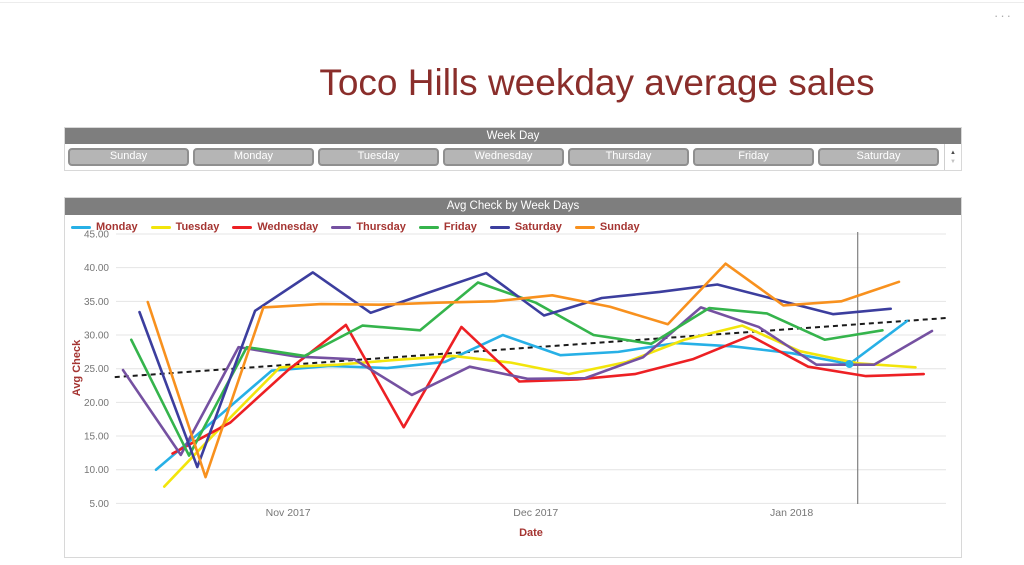  What do you see at coordinates (753, 157) in the screenshot?
I see `slicer-button-friday: Friday` at bounding box center [753, 157].